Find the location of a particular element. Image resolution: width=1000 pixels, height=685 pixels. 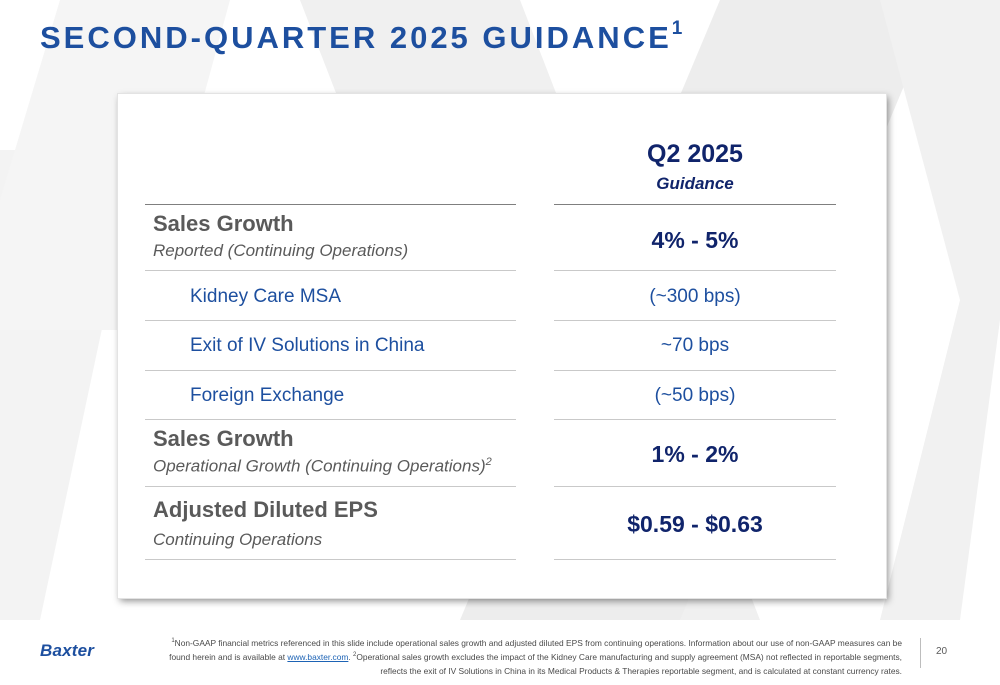

page-number: 20 is located at coordinates (942, 651).